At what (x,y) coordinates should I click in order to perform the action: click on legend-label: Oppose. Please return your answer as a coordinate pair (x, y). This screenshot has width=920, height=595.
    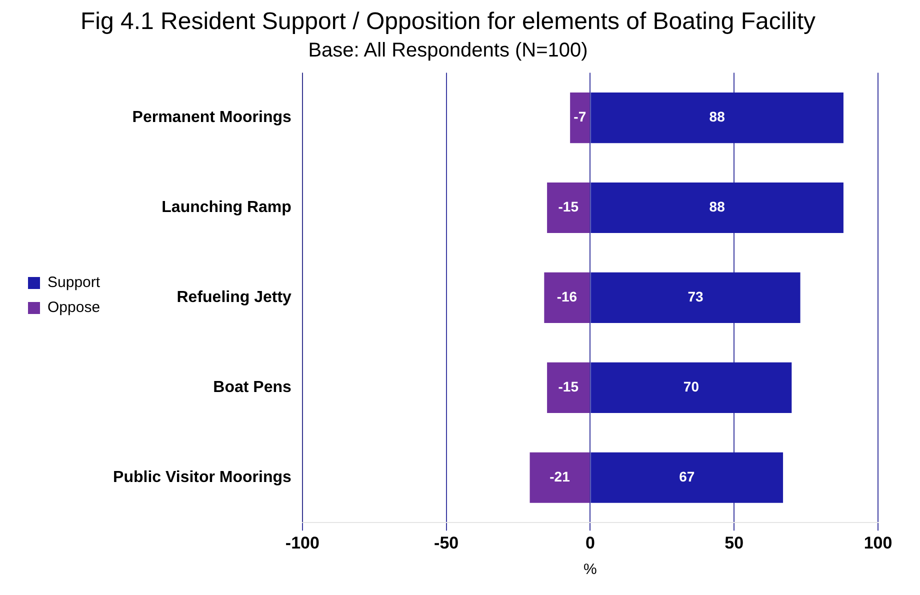
    Looking at the image, I should click on (74, 307).